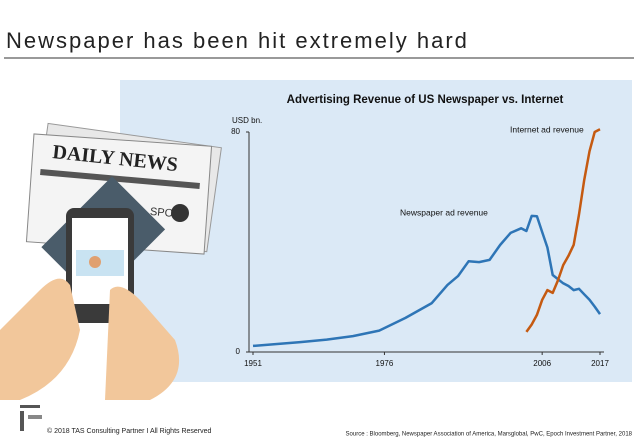 The width and height of the screenshot is (638, 442). What do you see at coordinates (542, 363) in the screenshot?
I see `x-tick-label: 2006` at bounding box center [542, 363].